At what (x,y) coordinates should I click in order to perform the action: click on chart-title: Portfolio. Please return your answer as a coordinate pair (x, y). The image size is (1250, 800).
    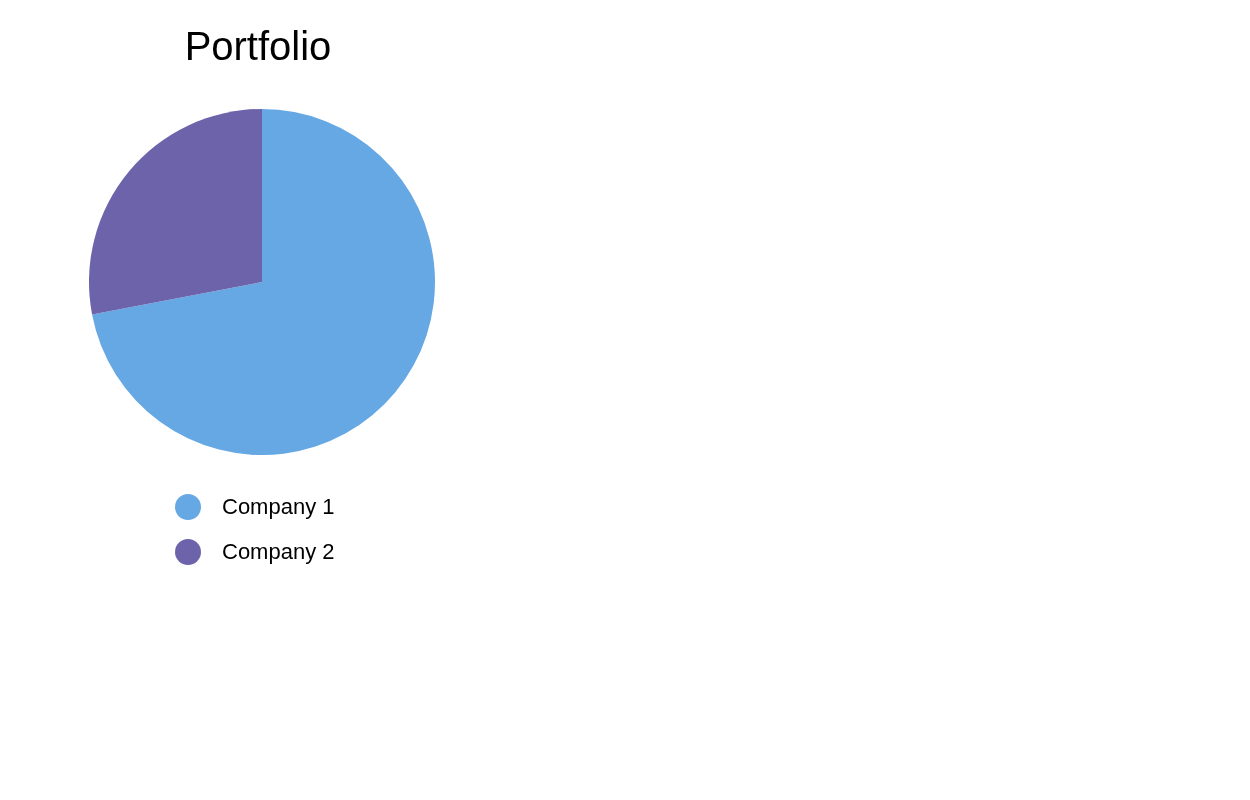
    Looking at the image, I should click on (258, 46).